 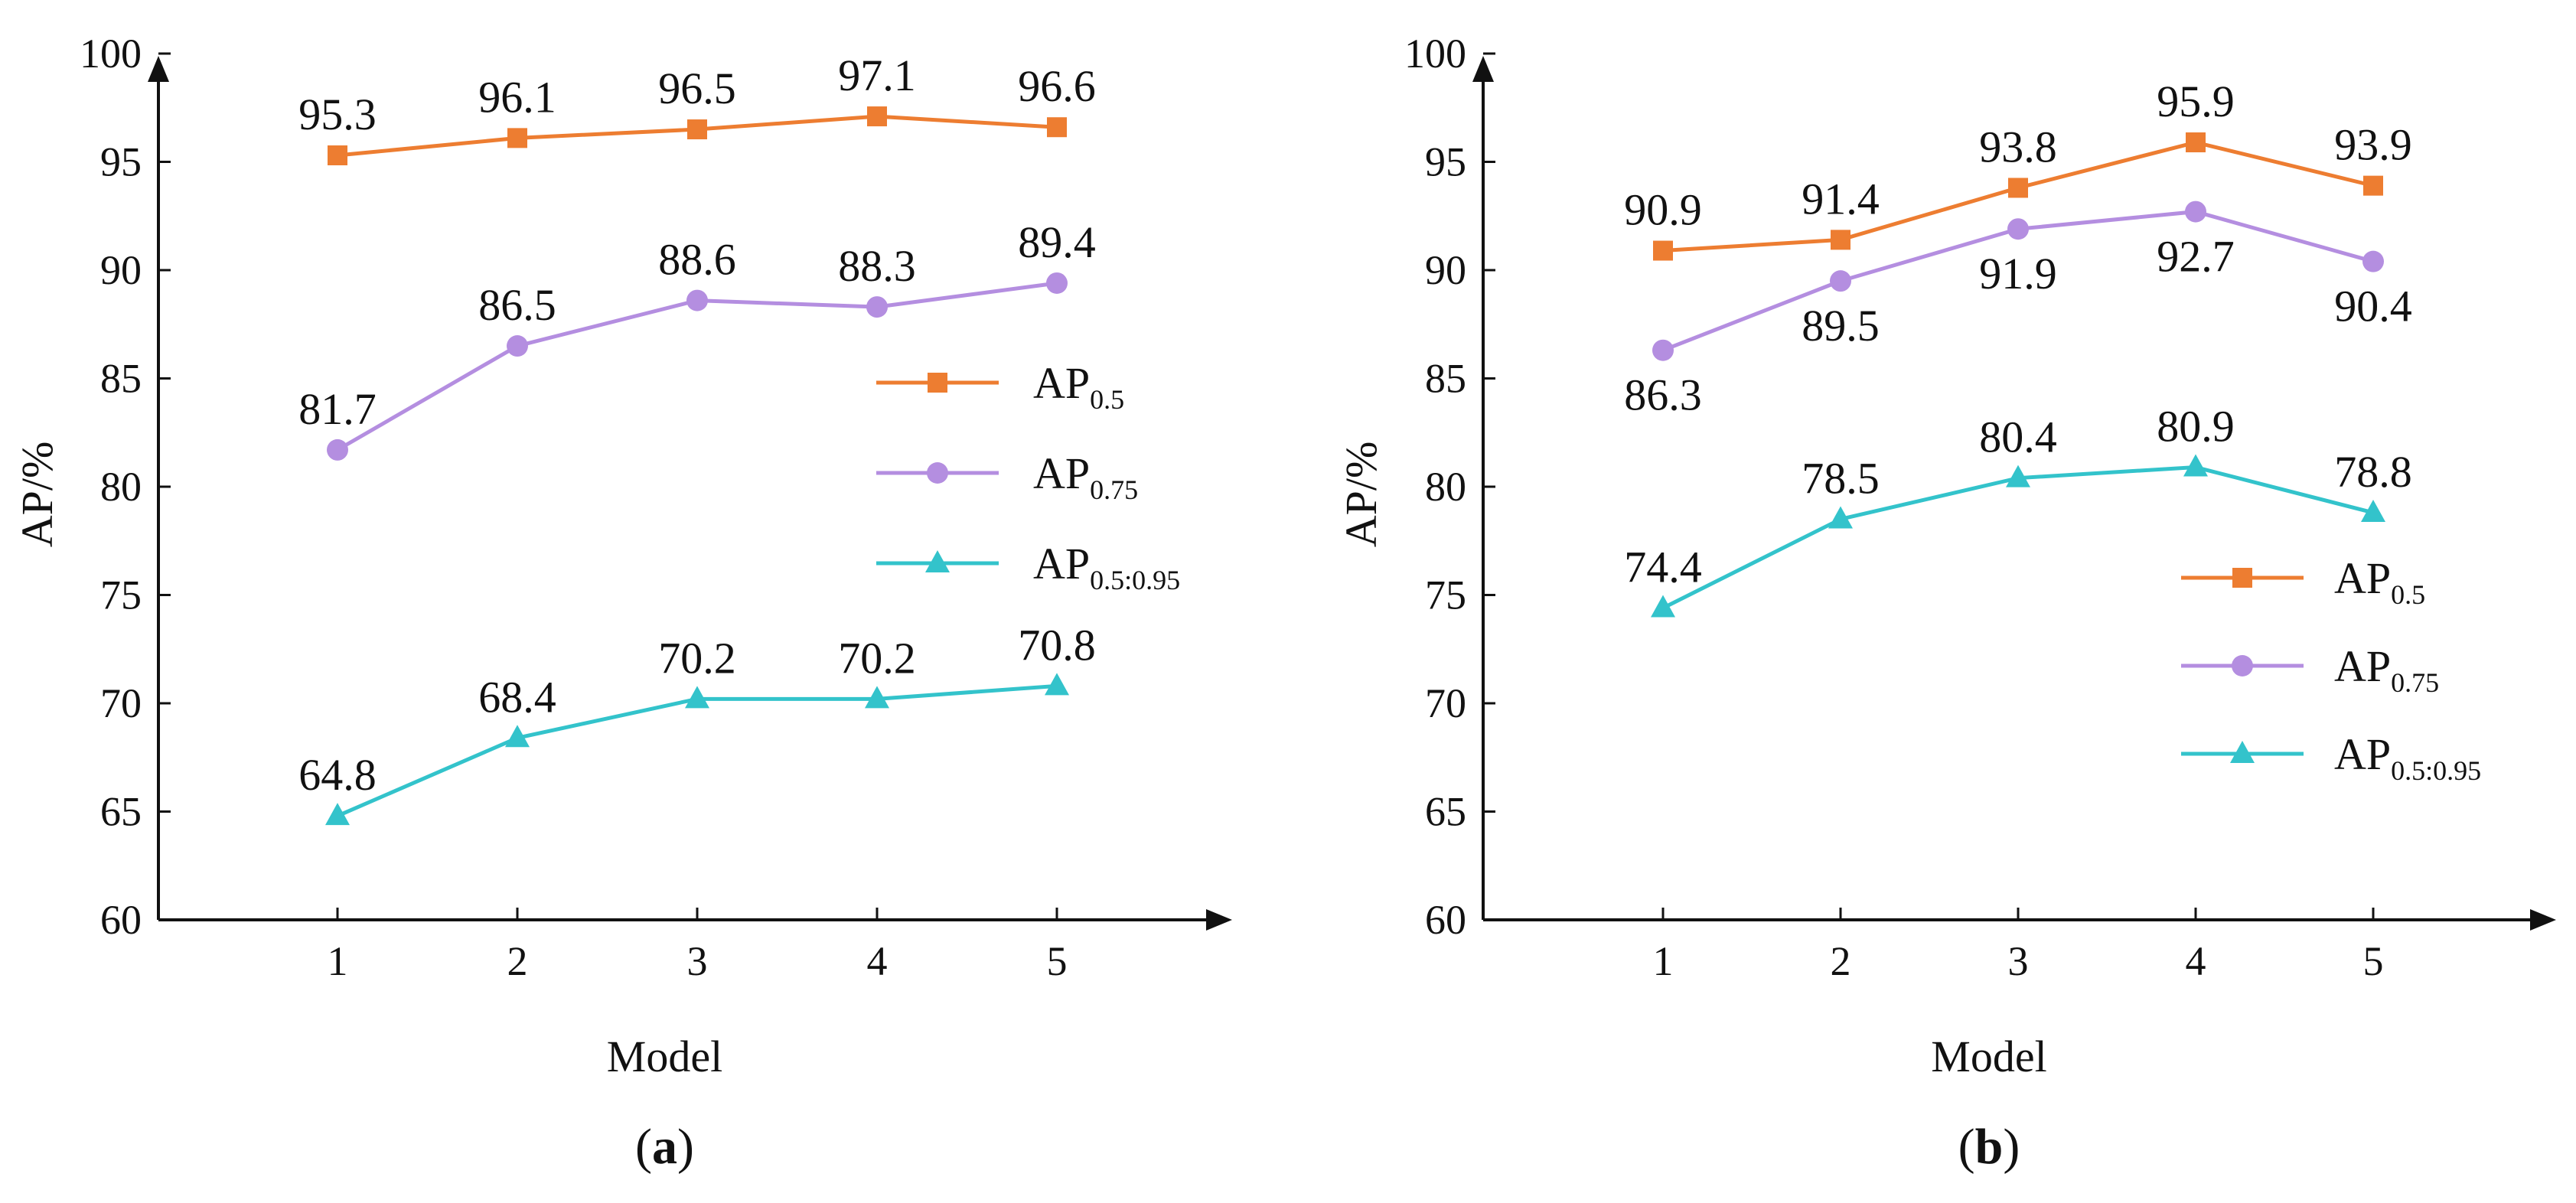 What do you see at coordinates (2408, 594) in the screenshot?
I see `legend-label-subscript: 0.5` at bounding box center [2408, 594].